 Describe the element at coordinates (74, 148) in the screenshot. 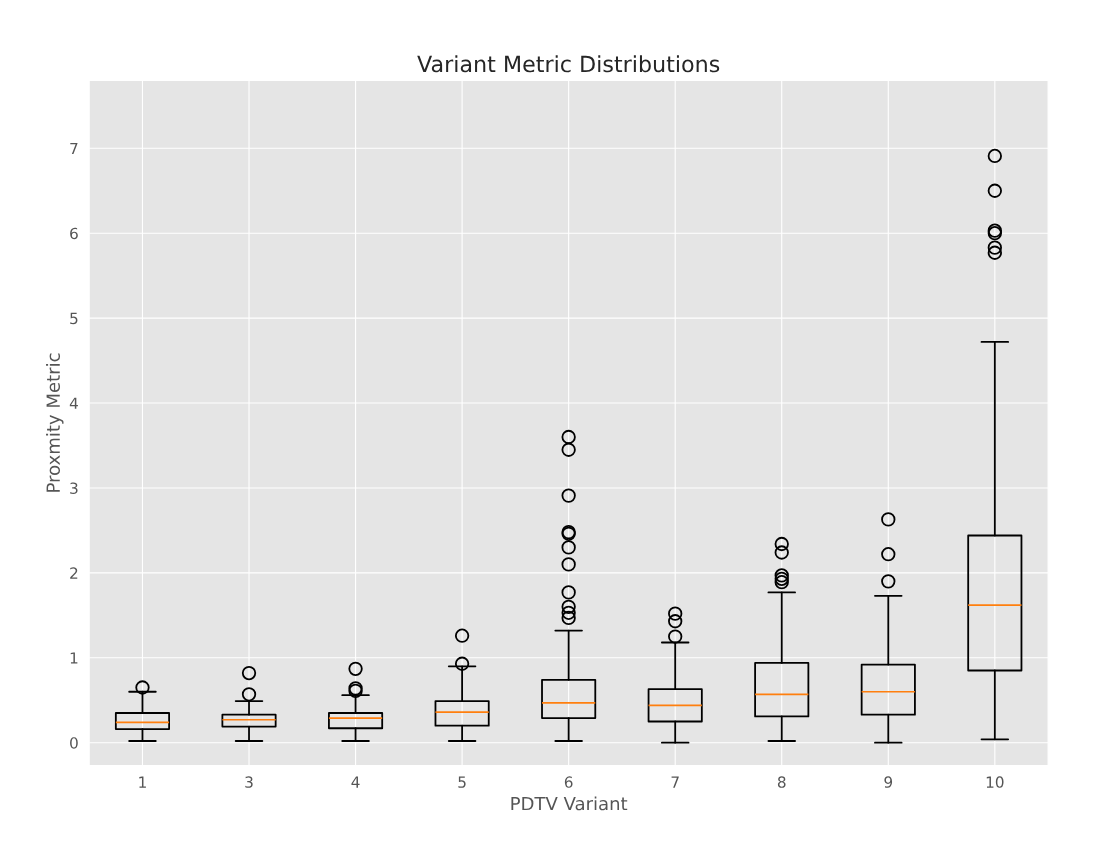

I see `y-tick-label: 7` at that location.